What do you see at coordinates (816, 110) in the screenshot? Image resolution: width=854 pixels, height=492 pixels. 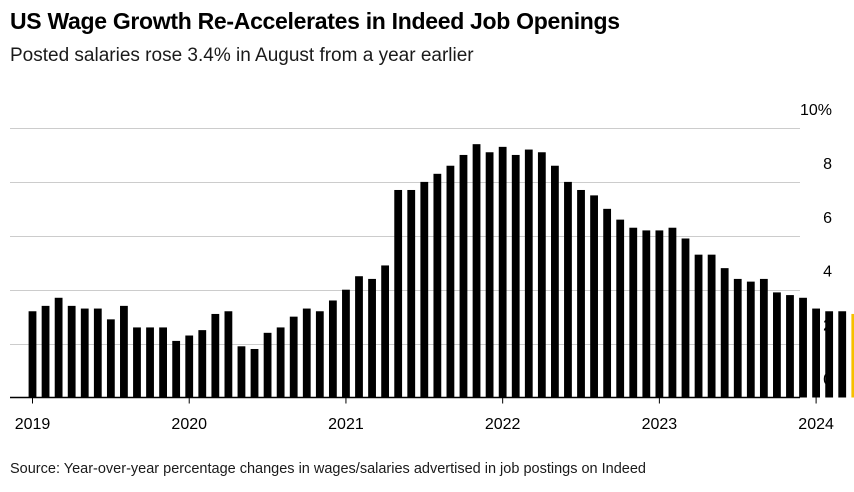 I see `y-tick-label: 10%` at bounding box center [816, 110].